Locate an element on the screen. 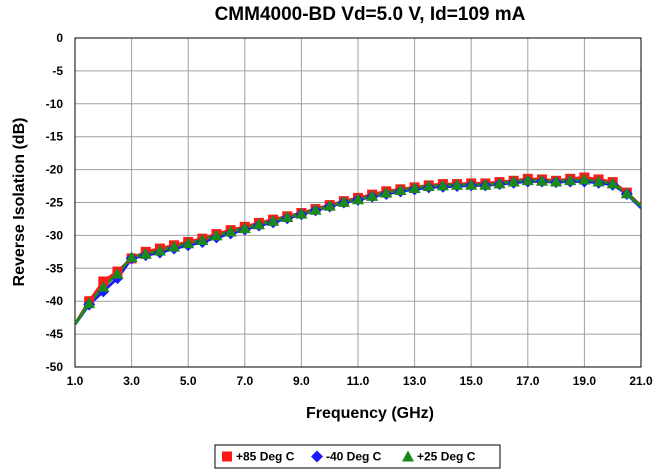  legend-marker-40-deg-c is located at coordinates (317, 456).